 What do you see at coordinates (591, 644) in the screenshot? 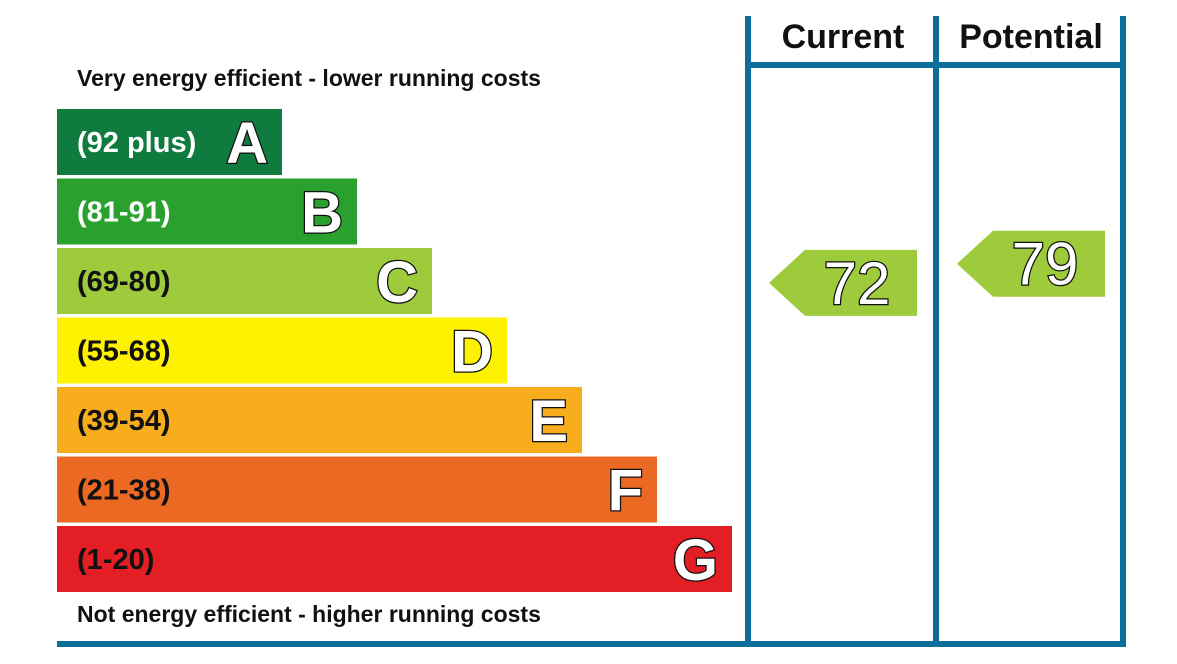
I see `bottom-border` at bounding box center [591, 644].